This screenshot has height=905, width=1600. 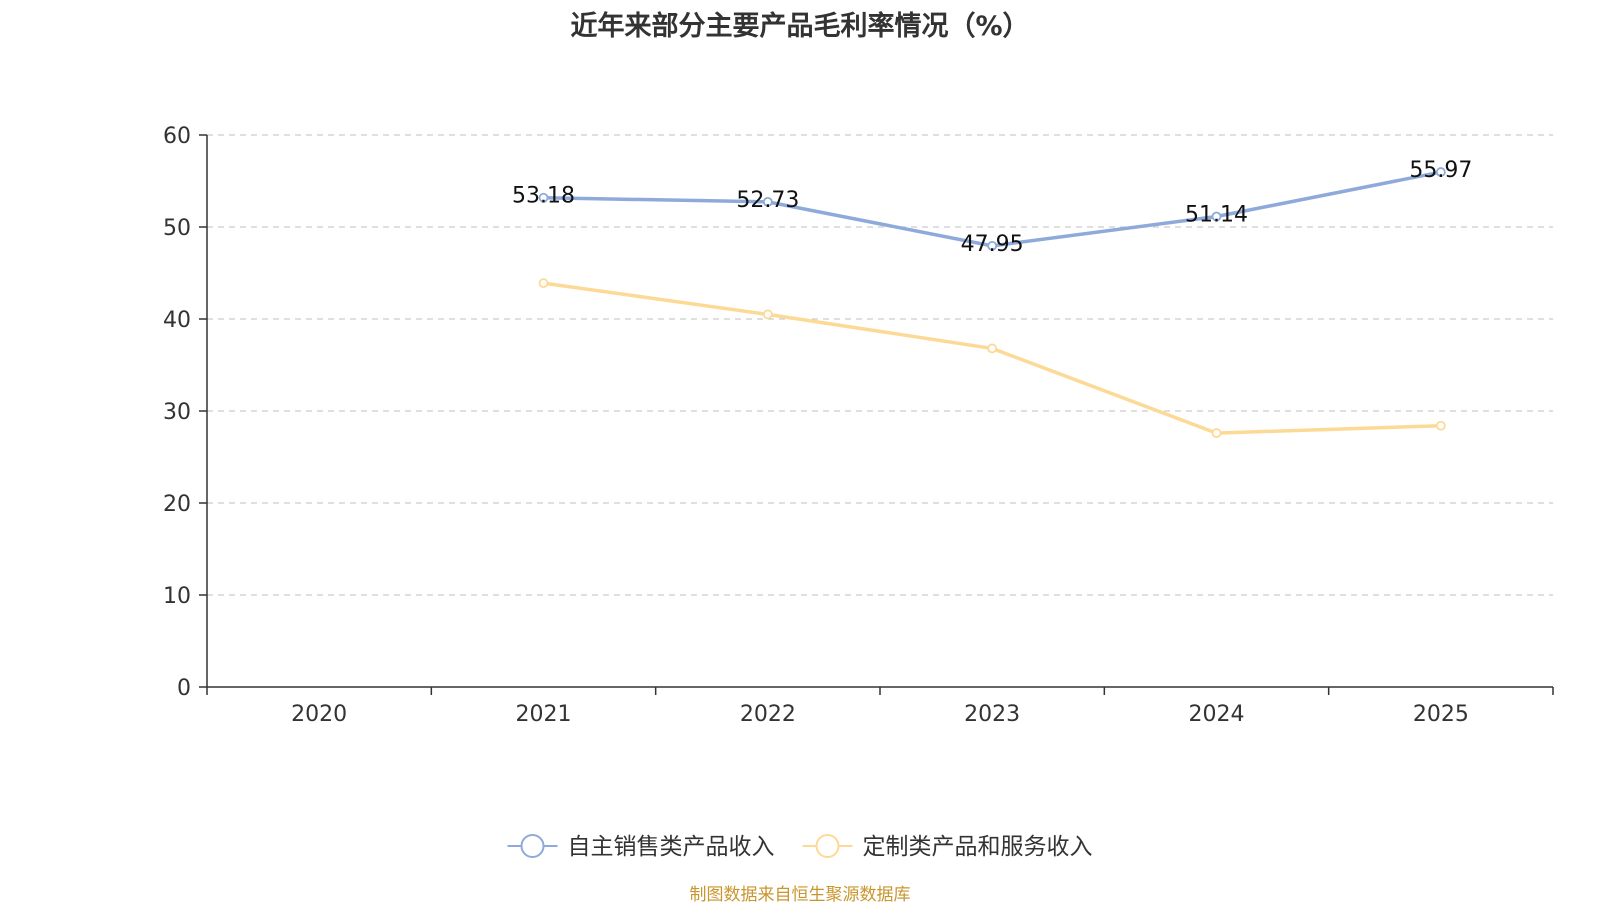 I want to click on y-tick-label: 60, so click(x=177, y=136).